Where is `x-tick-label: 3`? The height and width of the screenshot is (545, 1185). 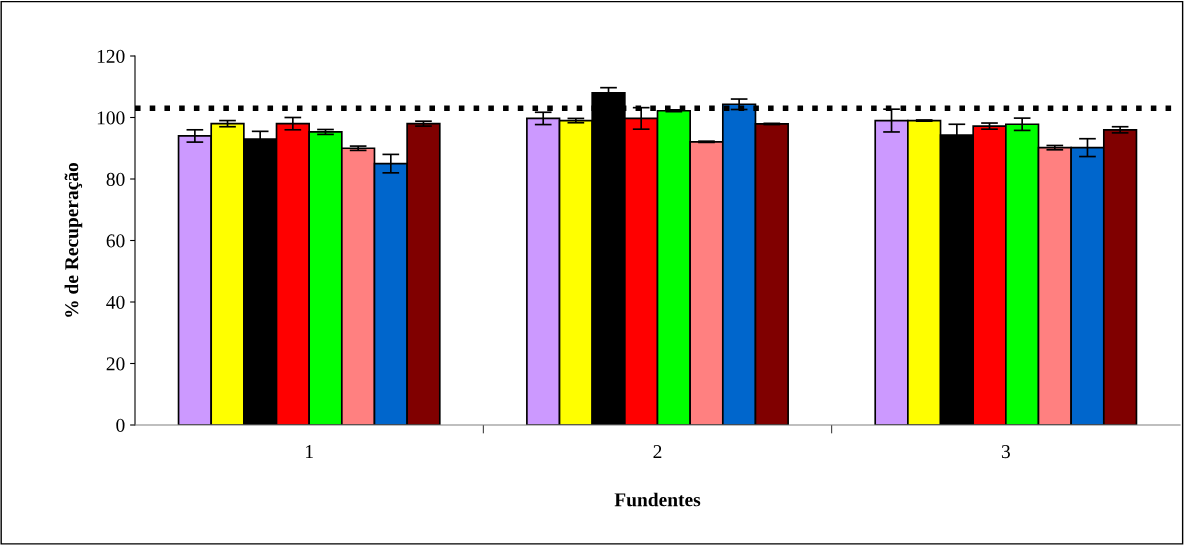 x-tick-label: 3 is located at coordinates (1005, 452).